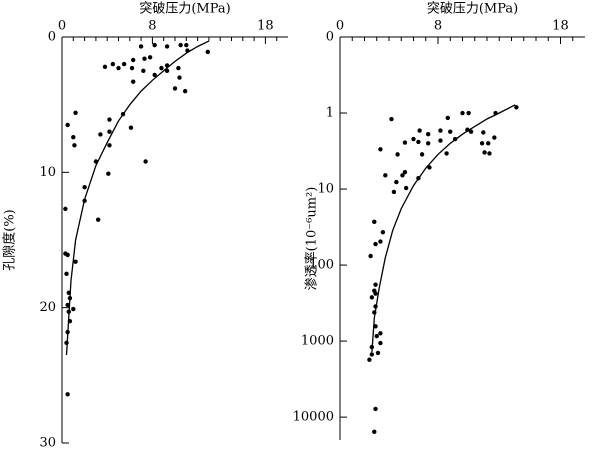  Describe the element at coordinates (312, 239) in the screenshot. I see `y-axis-title: 渗透率(10⁻⁶um²)` at that location.